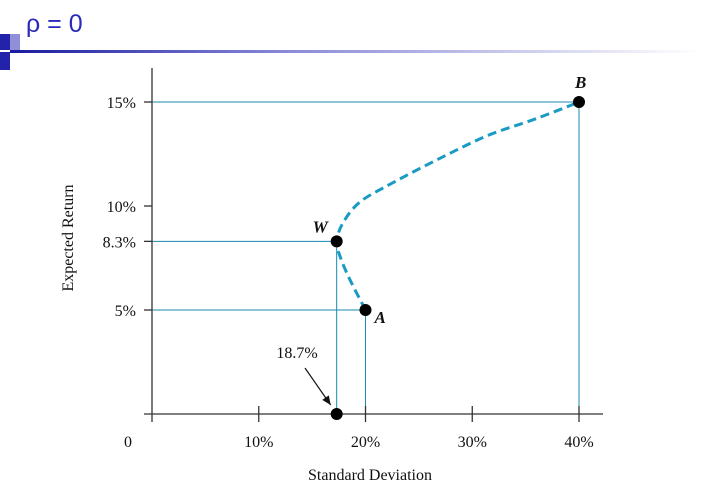  What do you see at coordinates (579, 102) in the screenshot?
I see `point-b` at bounding box center [579, 102].